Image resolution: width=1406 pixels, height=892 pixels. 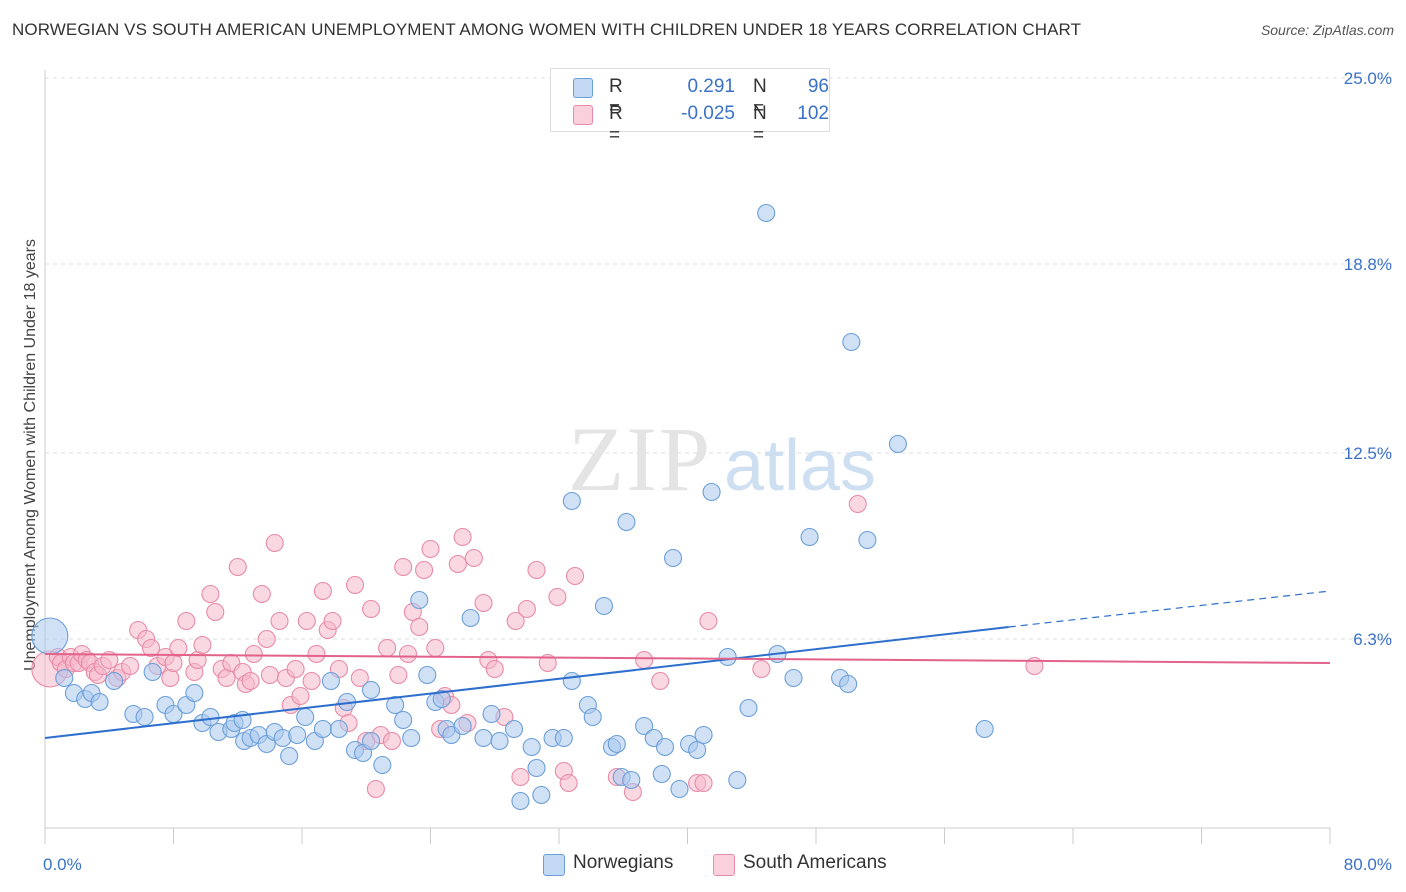 I want to click on watermark-atlas: atlas, so click(x=800, y=466).